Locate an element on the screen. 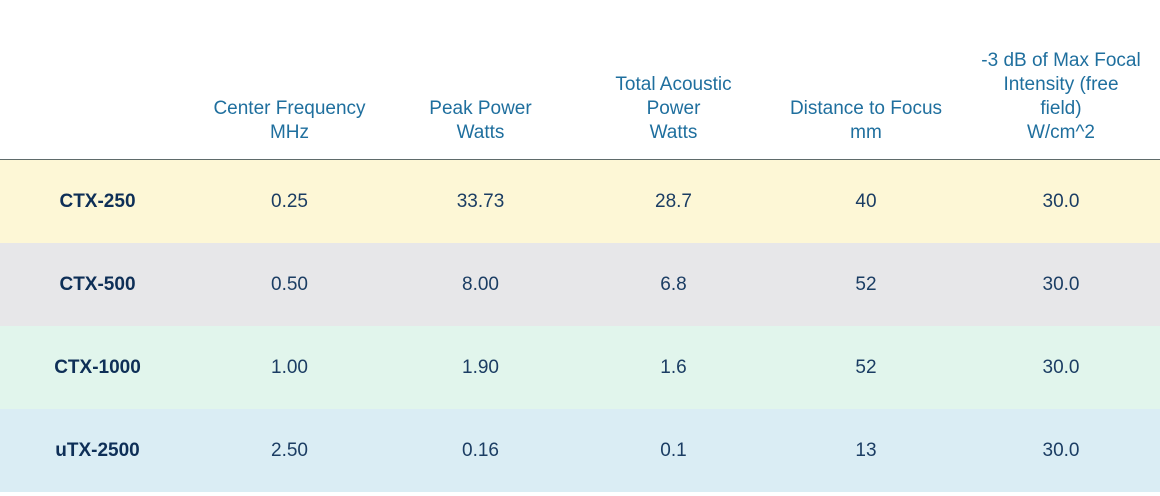  header-distance-to-focus-line1: Distance to Focus is located at coordinates (866, 108).